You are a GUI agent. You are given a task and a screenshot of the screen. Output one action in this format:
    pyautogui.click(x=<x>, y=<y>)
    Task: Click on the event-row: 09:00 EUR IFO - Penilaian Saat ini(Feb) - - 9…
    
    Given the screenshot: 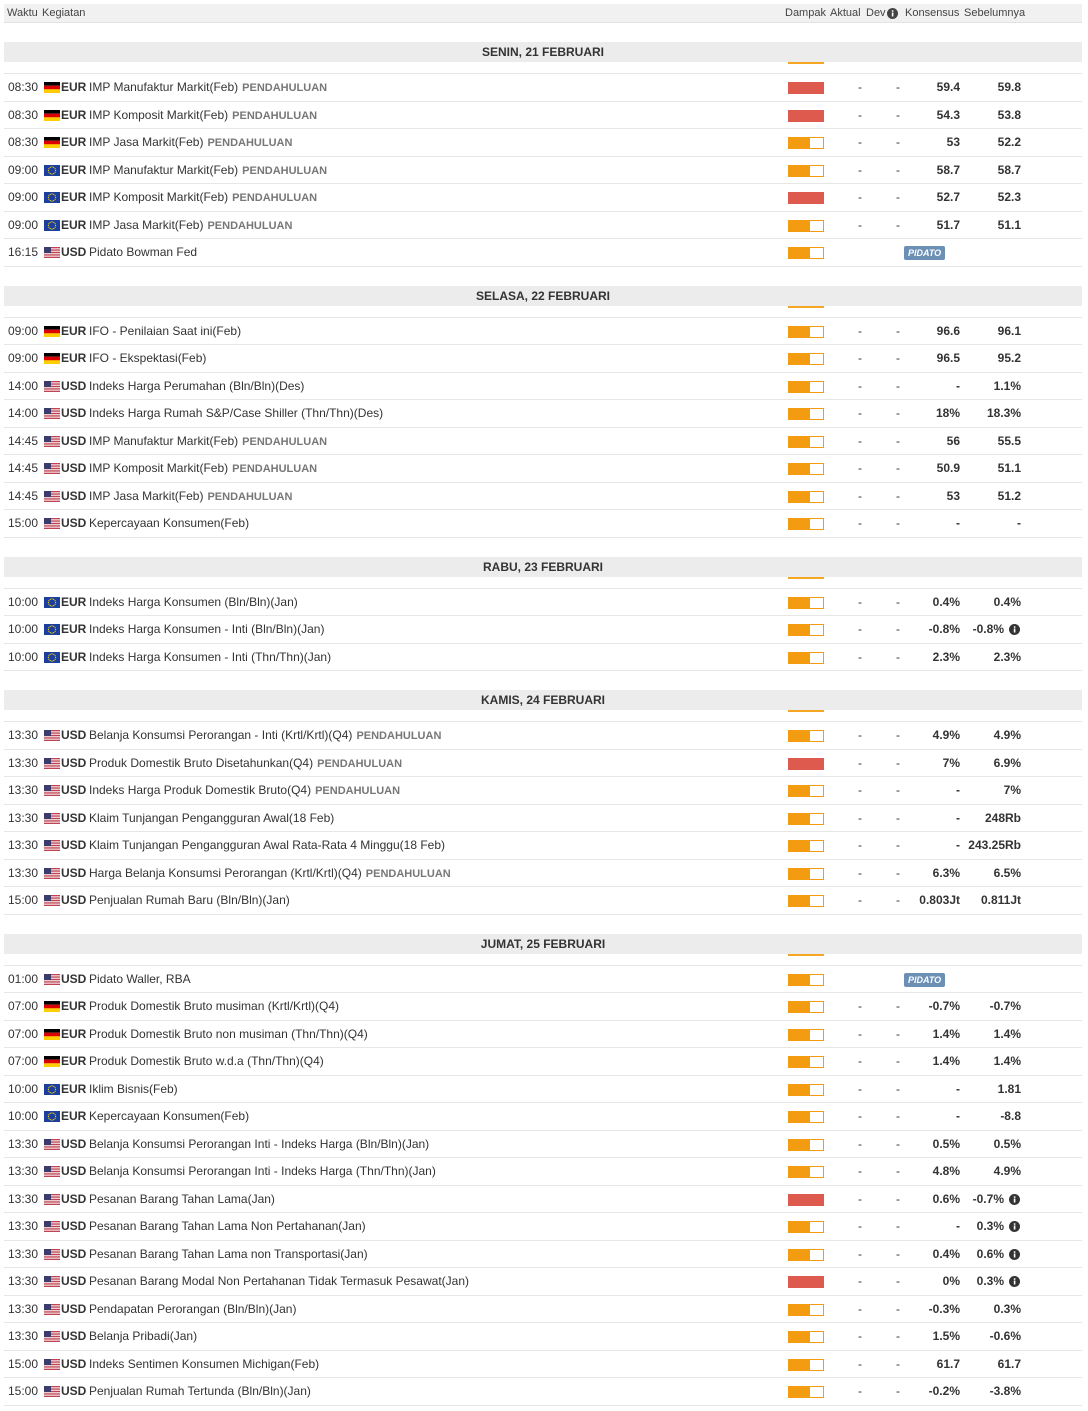 What is the action you would take?
    pyautogui.click(x=543, y=331)
    